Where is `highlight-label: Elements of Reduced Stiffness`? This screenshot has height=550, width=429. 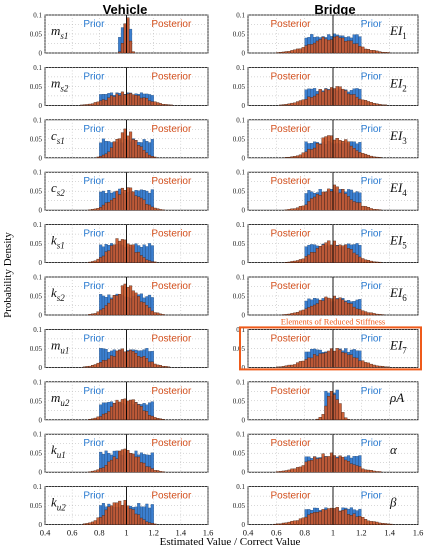 highlight-label: Elements of Reduced Stiffness is located at coordinates (333, 321).